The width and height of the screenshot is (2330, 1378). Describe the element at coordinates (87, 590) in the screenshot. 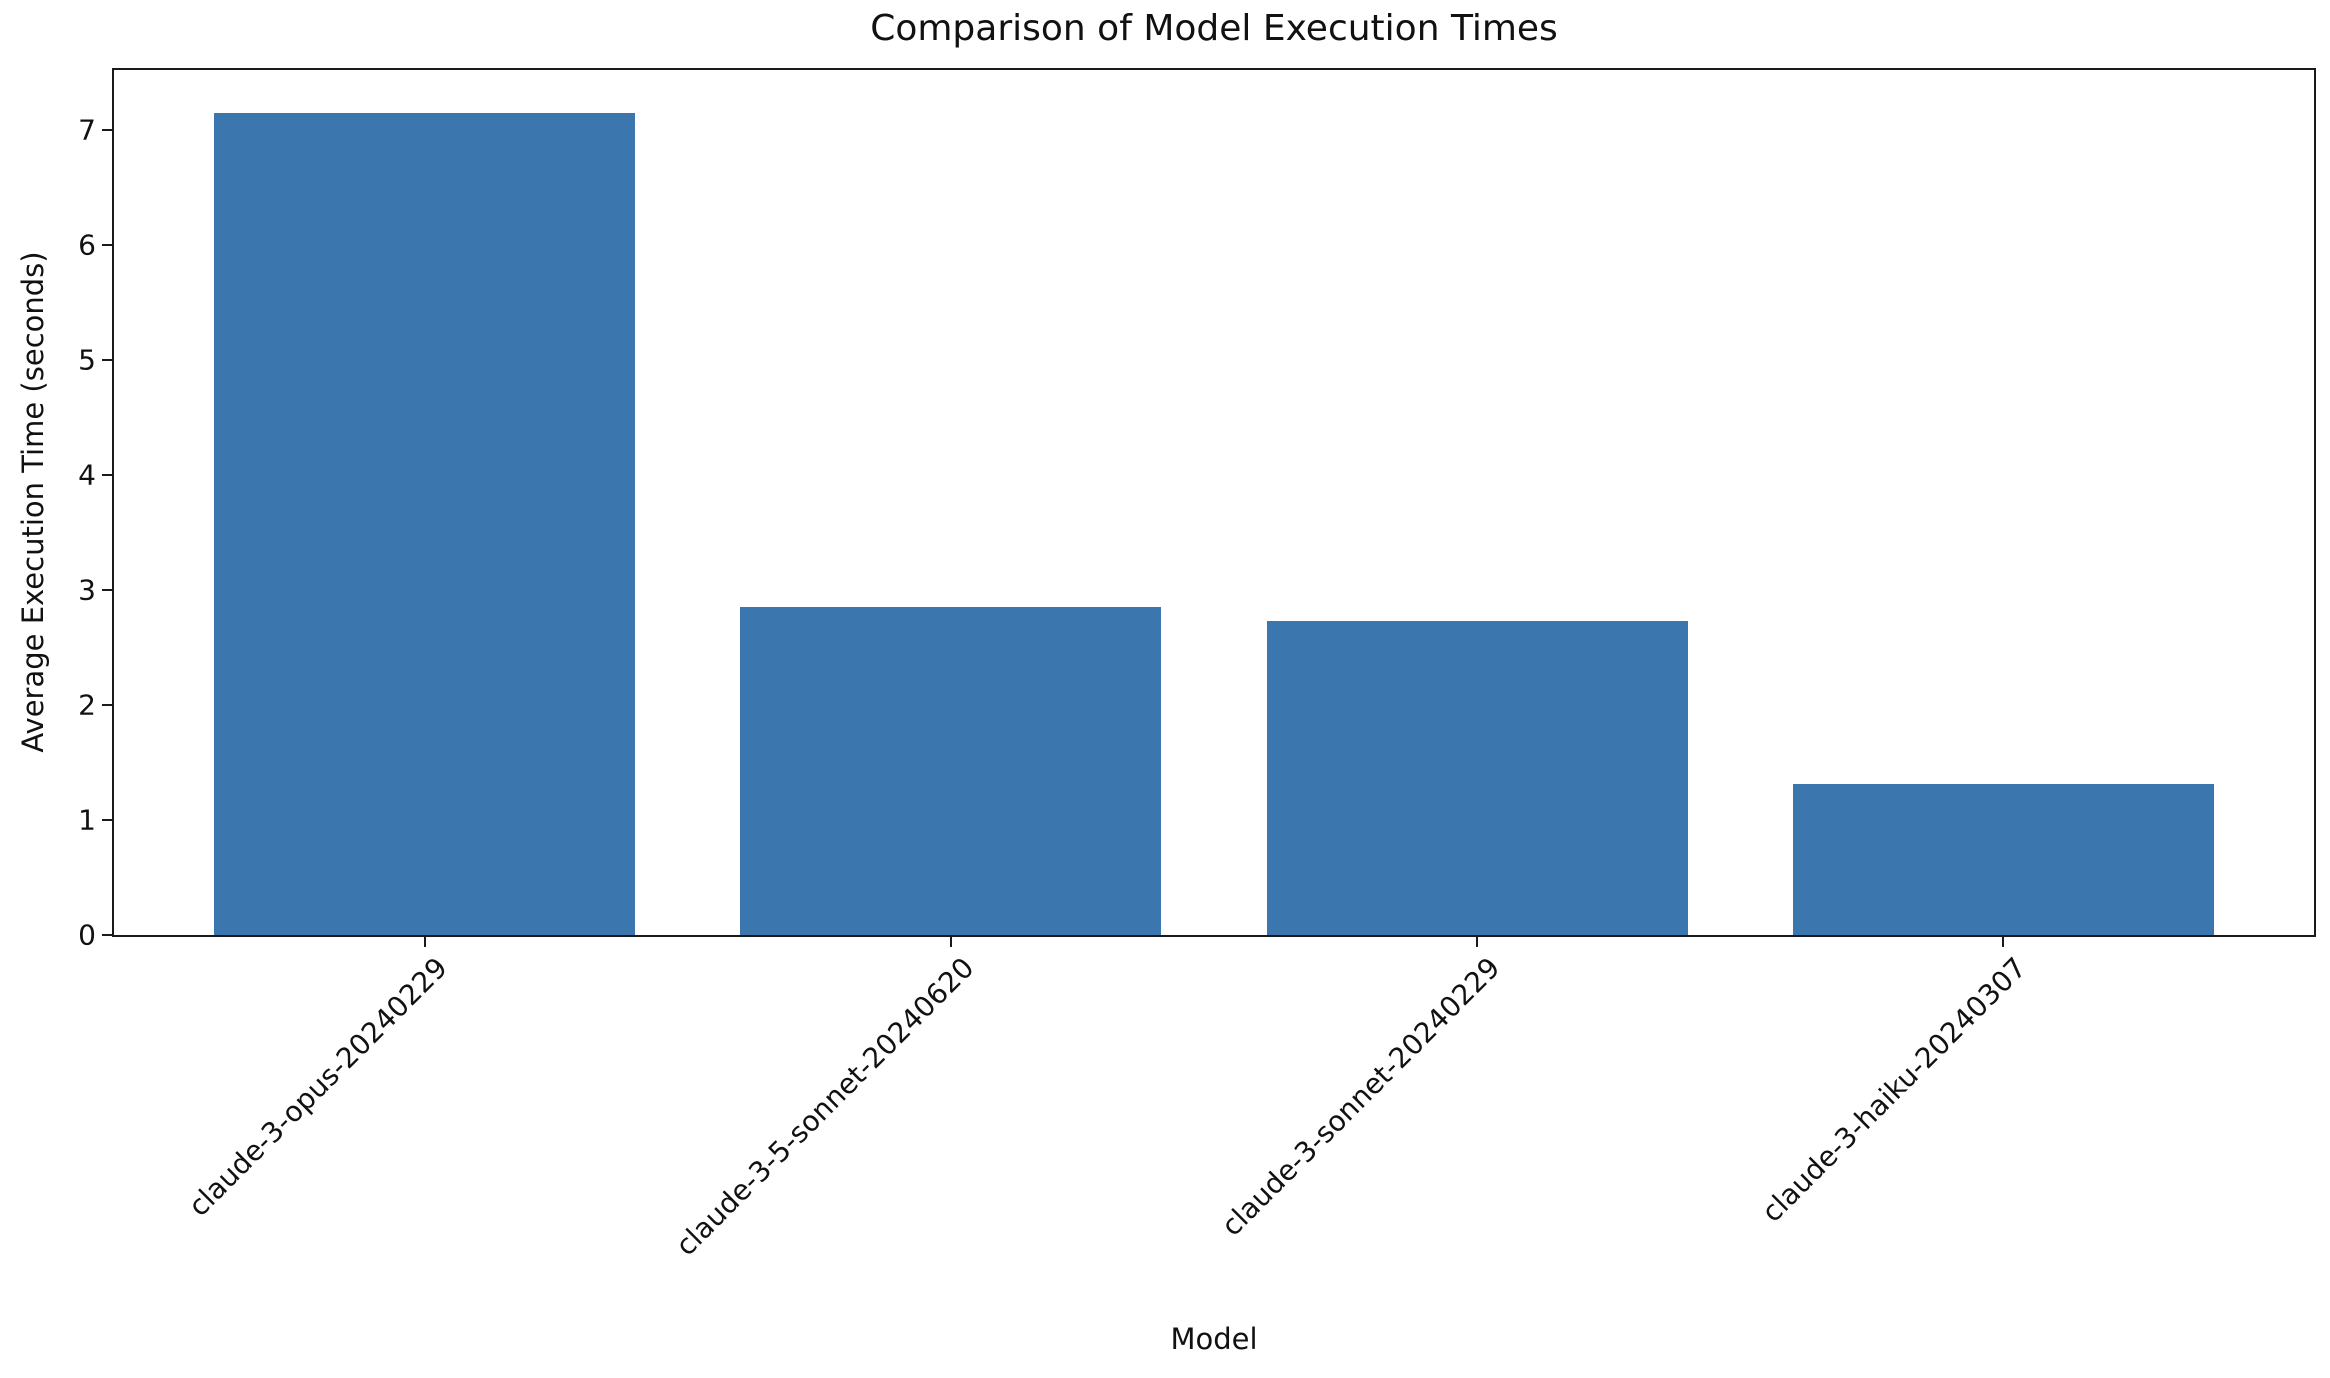

I see `y-tick-label: 3` at that location.